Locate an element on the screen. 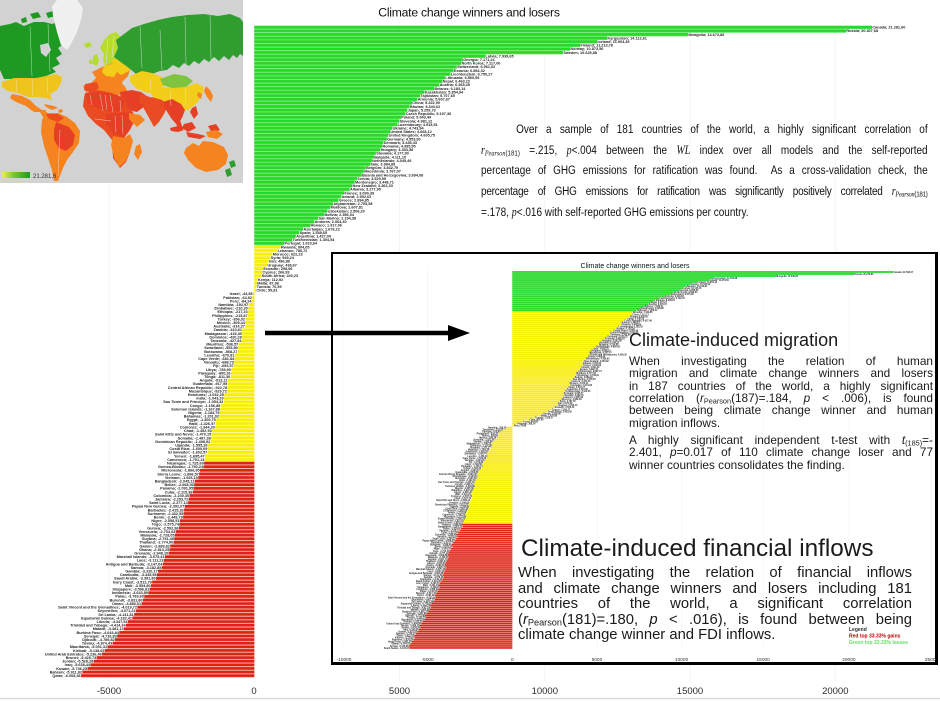 The height and width of the screenshot is (701, 940). svg-text: Red top 33.33% gains is located at coordinates (875, 637).